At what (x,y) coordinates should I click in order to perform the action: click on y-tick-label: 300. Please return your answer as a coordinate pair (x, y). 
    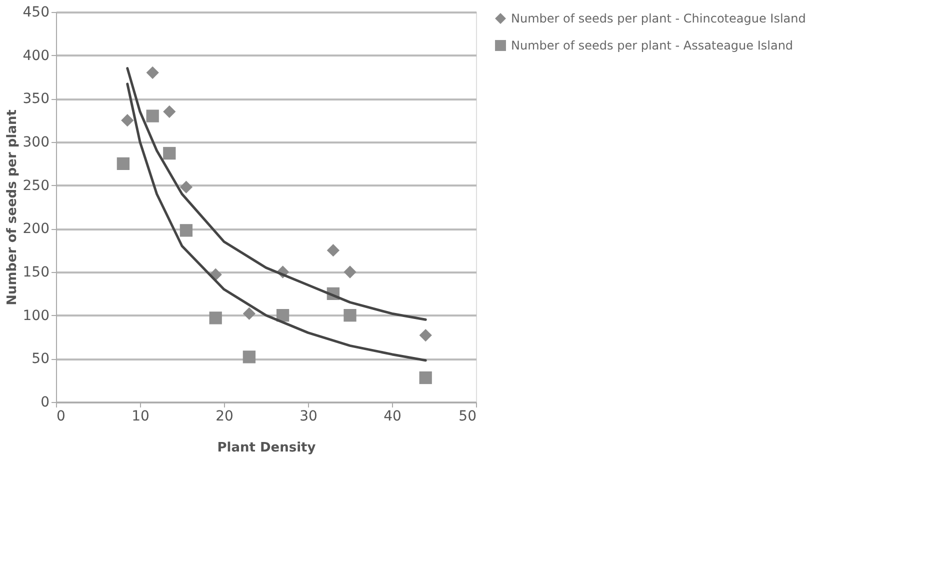
    Looking at the image, I should click on (36, 142).